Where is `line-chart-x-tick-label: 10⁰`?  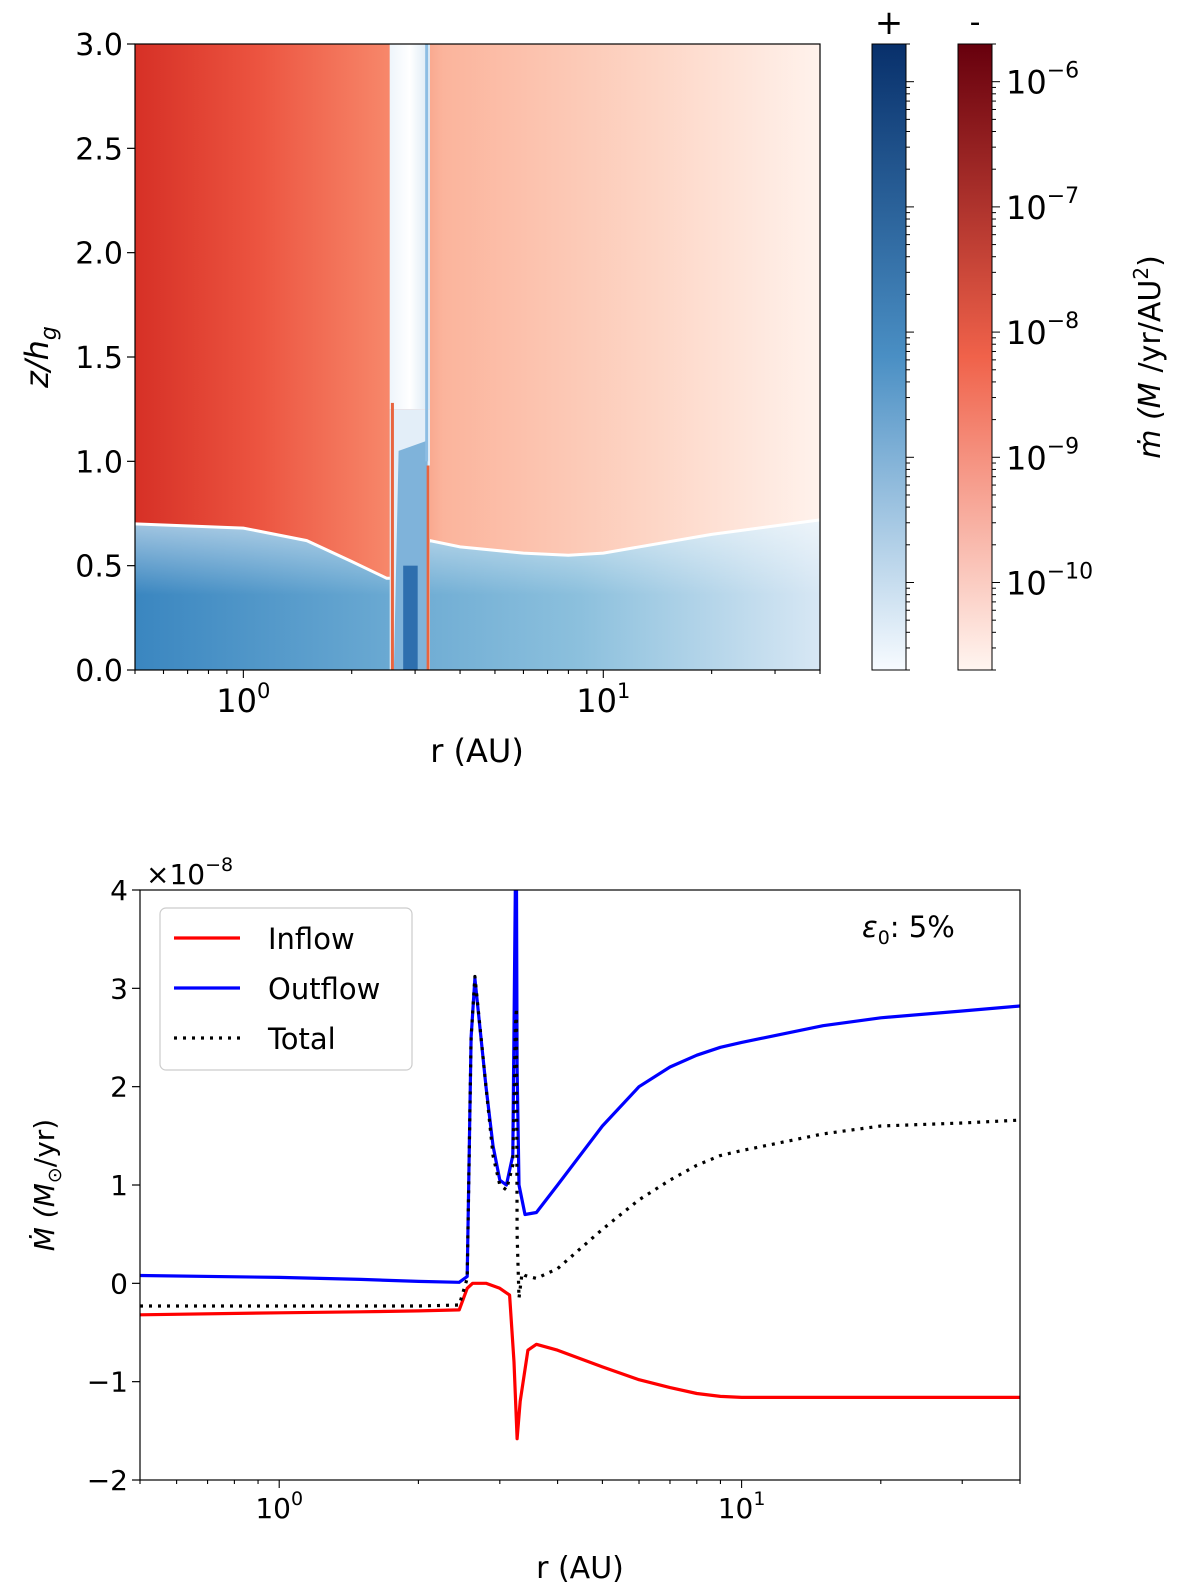 line-chart-x-tick-label: 10⁰ is located at coordinates (279, 1506).